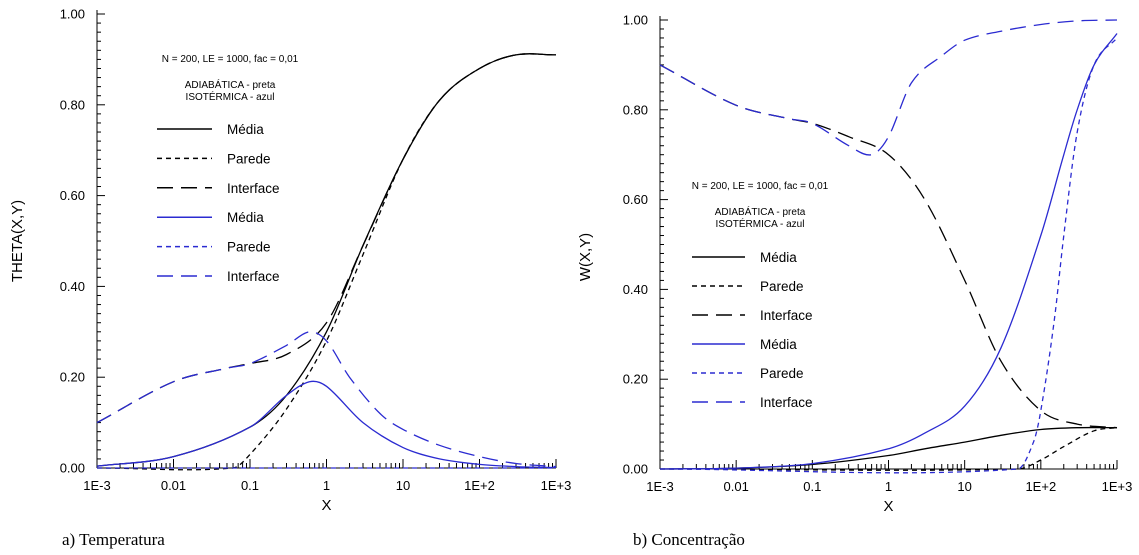 The image size is (1139, 555). What do you see at coordinates (888, 449) in the screenshot?
I see `series-black-parede-line` at bounding box center [888, 449].